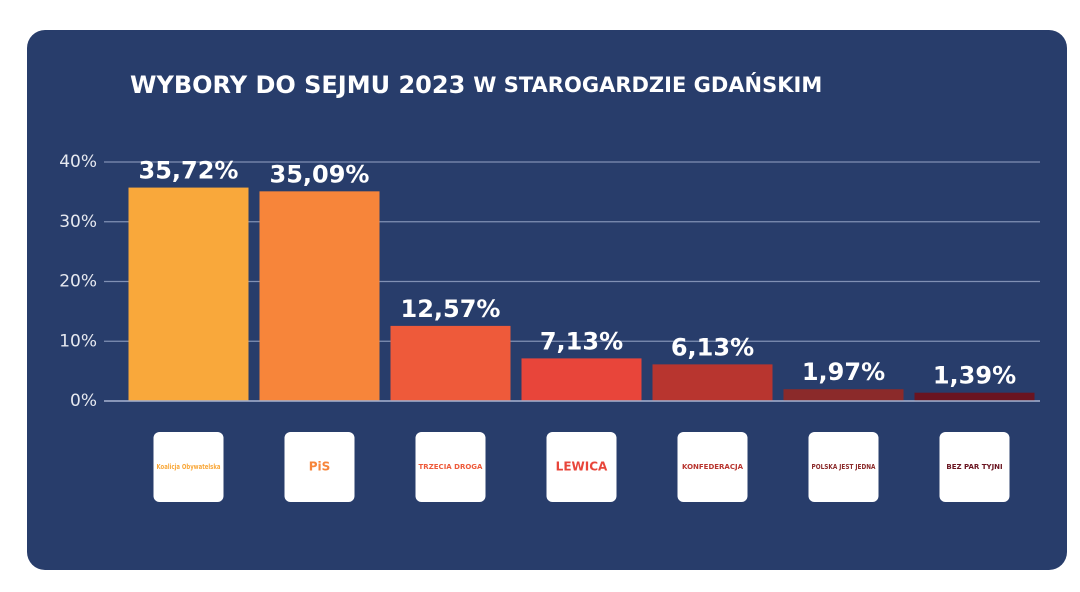  Describe the element at coordinates (974, 376) in the screenshot. I see `value-label: 1,39%` at that location.